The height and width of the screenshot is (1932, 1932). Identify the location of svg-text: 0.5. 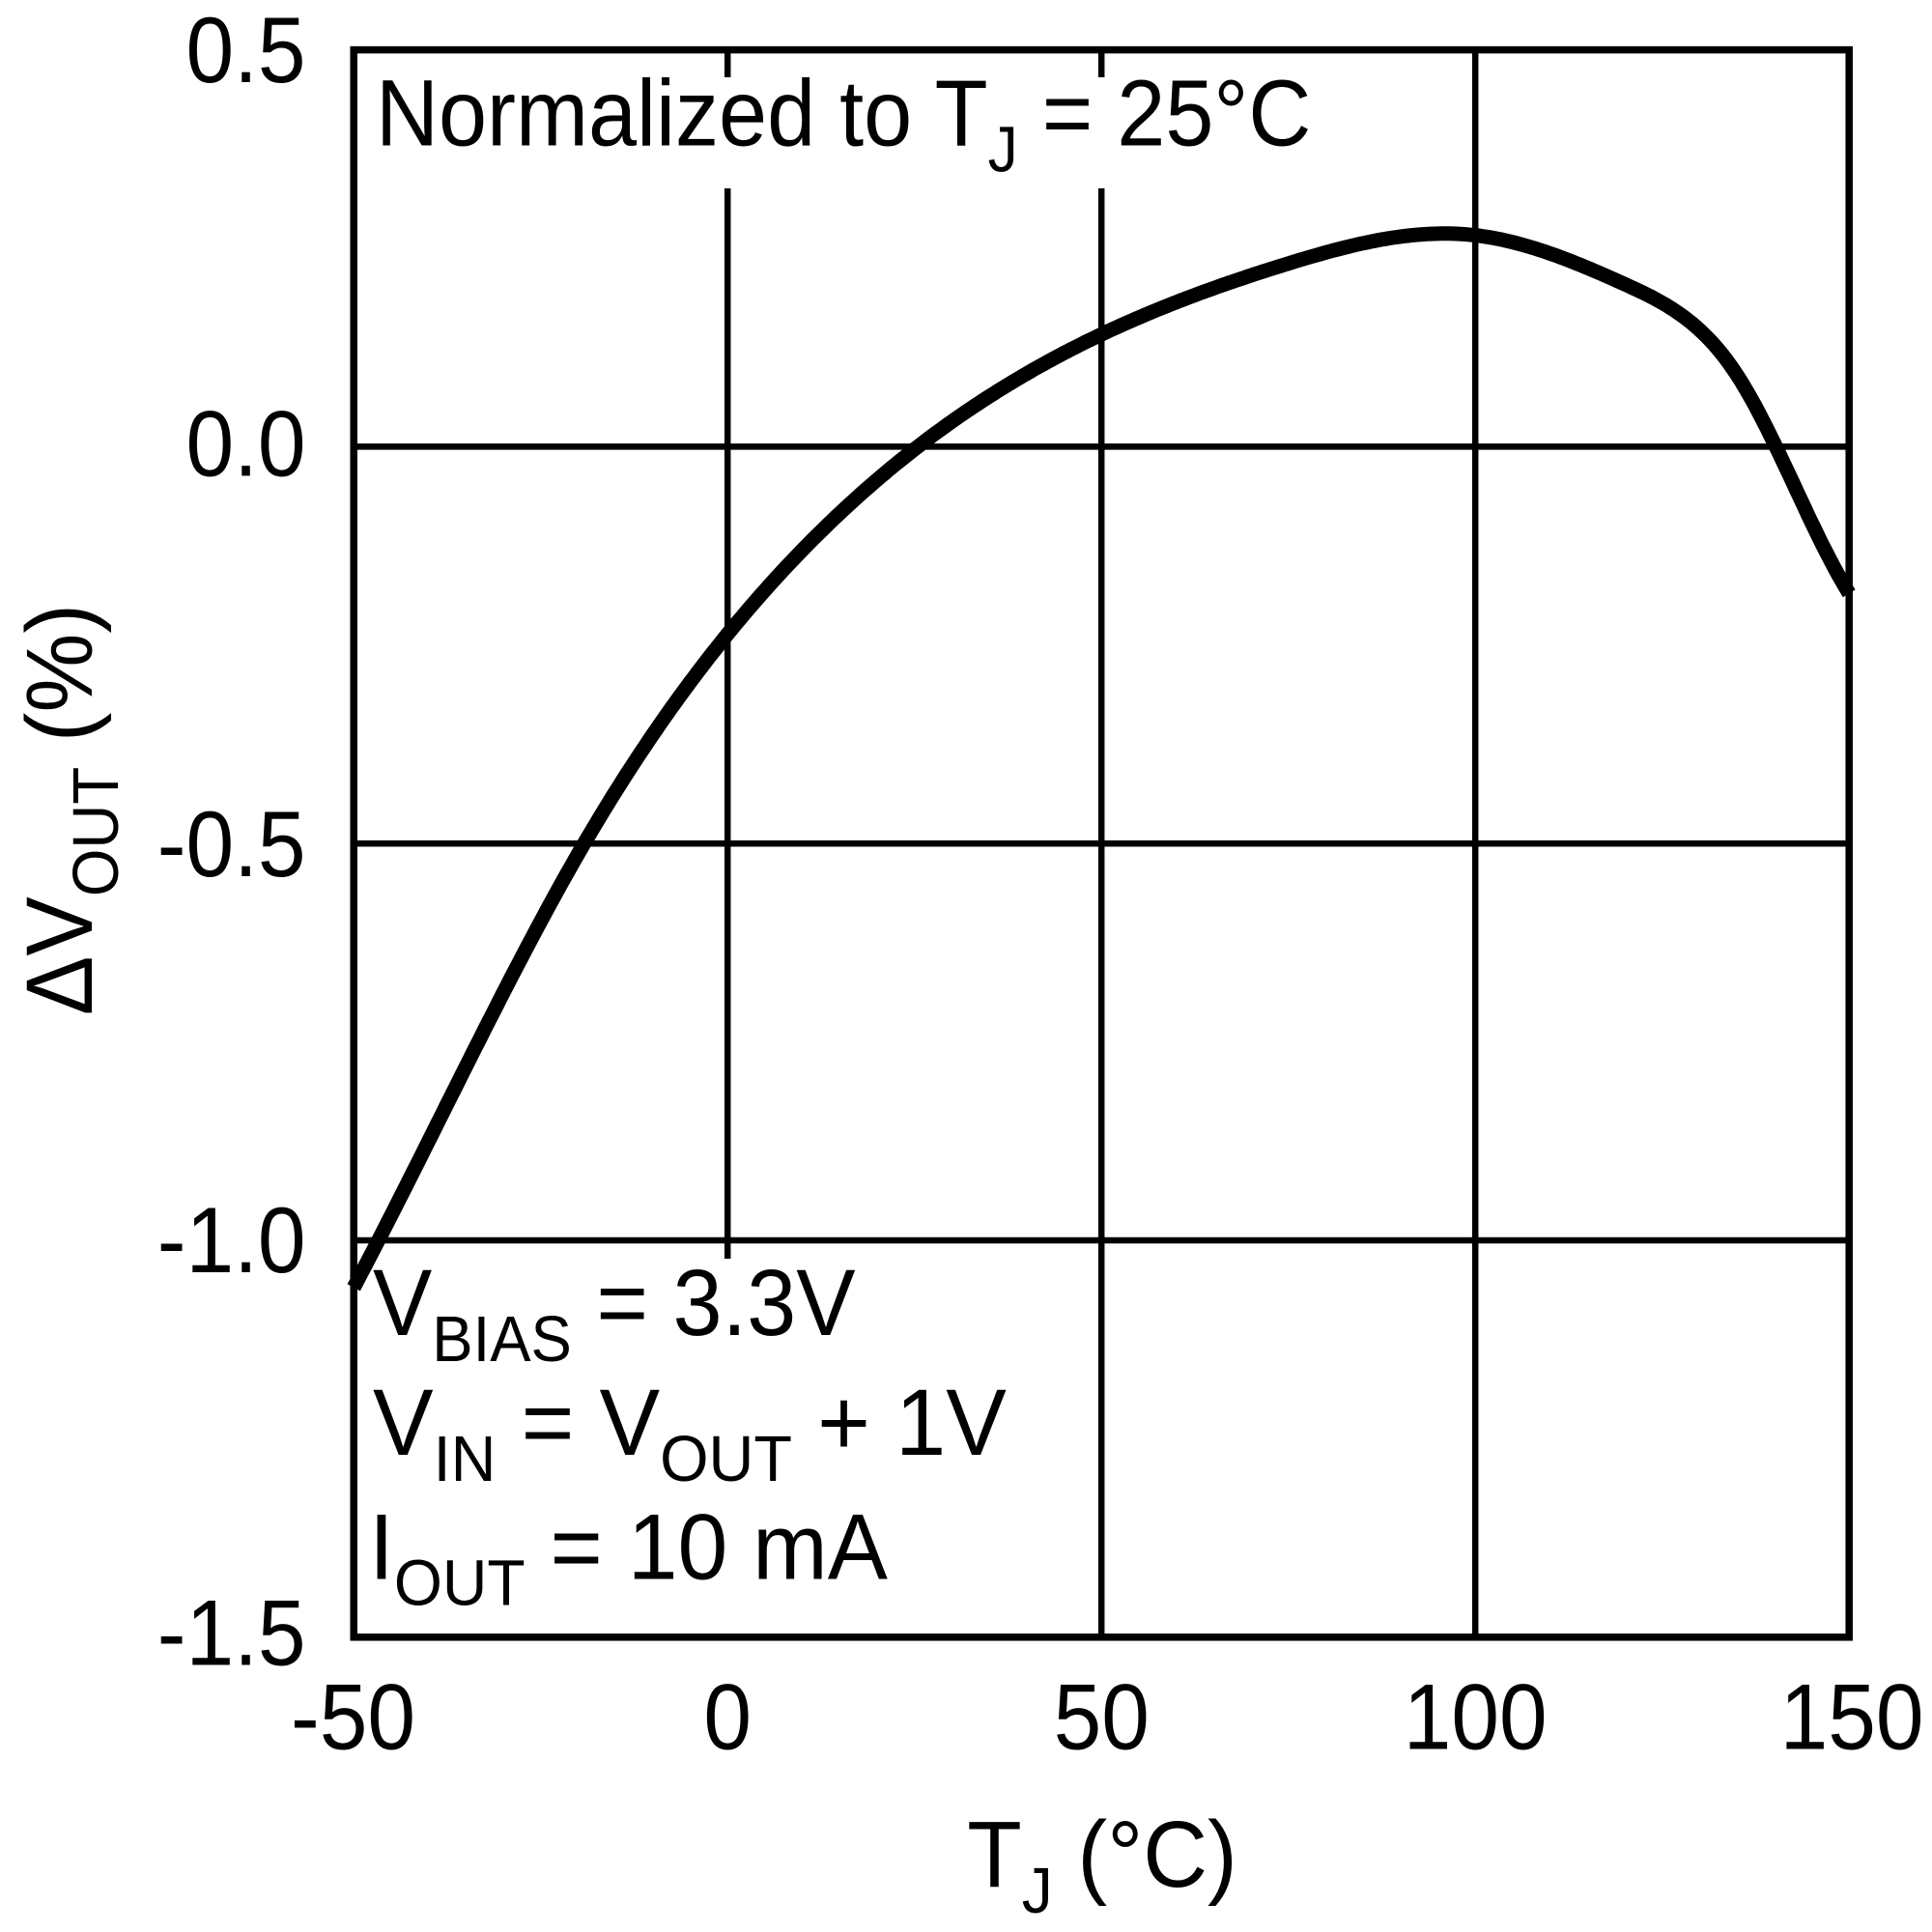
(245, 51).